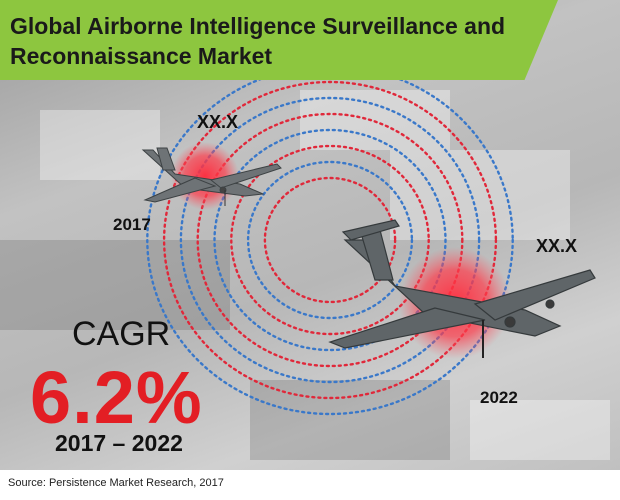 The image size is (620, 500). I want to click on cagr-label: CAGR, so click(121, 334).